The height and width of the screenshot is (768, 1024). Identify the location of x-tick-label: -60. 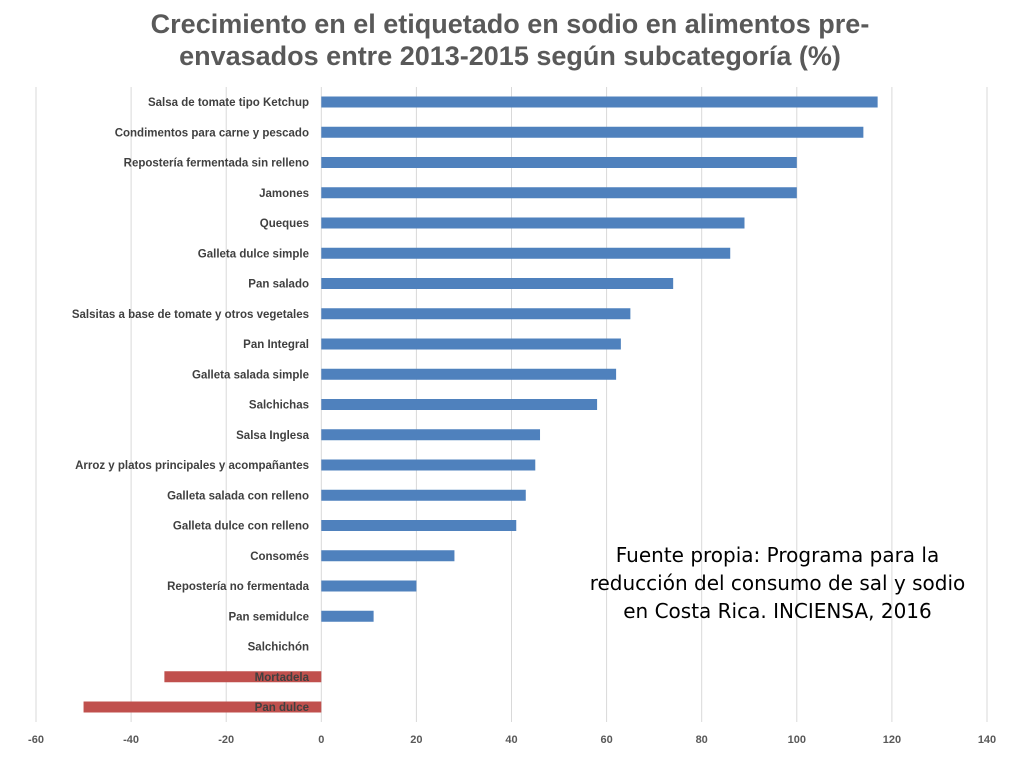
(36, 740).